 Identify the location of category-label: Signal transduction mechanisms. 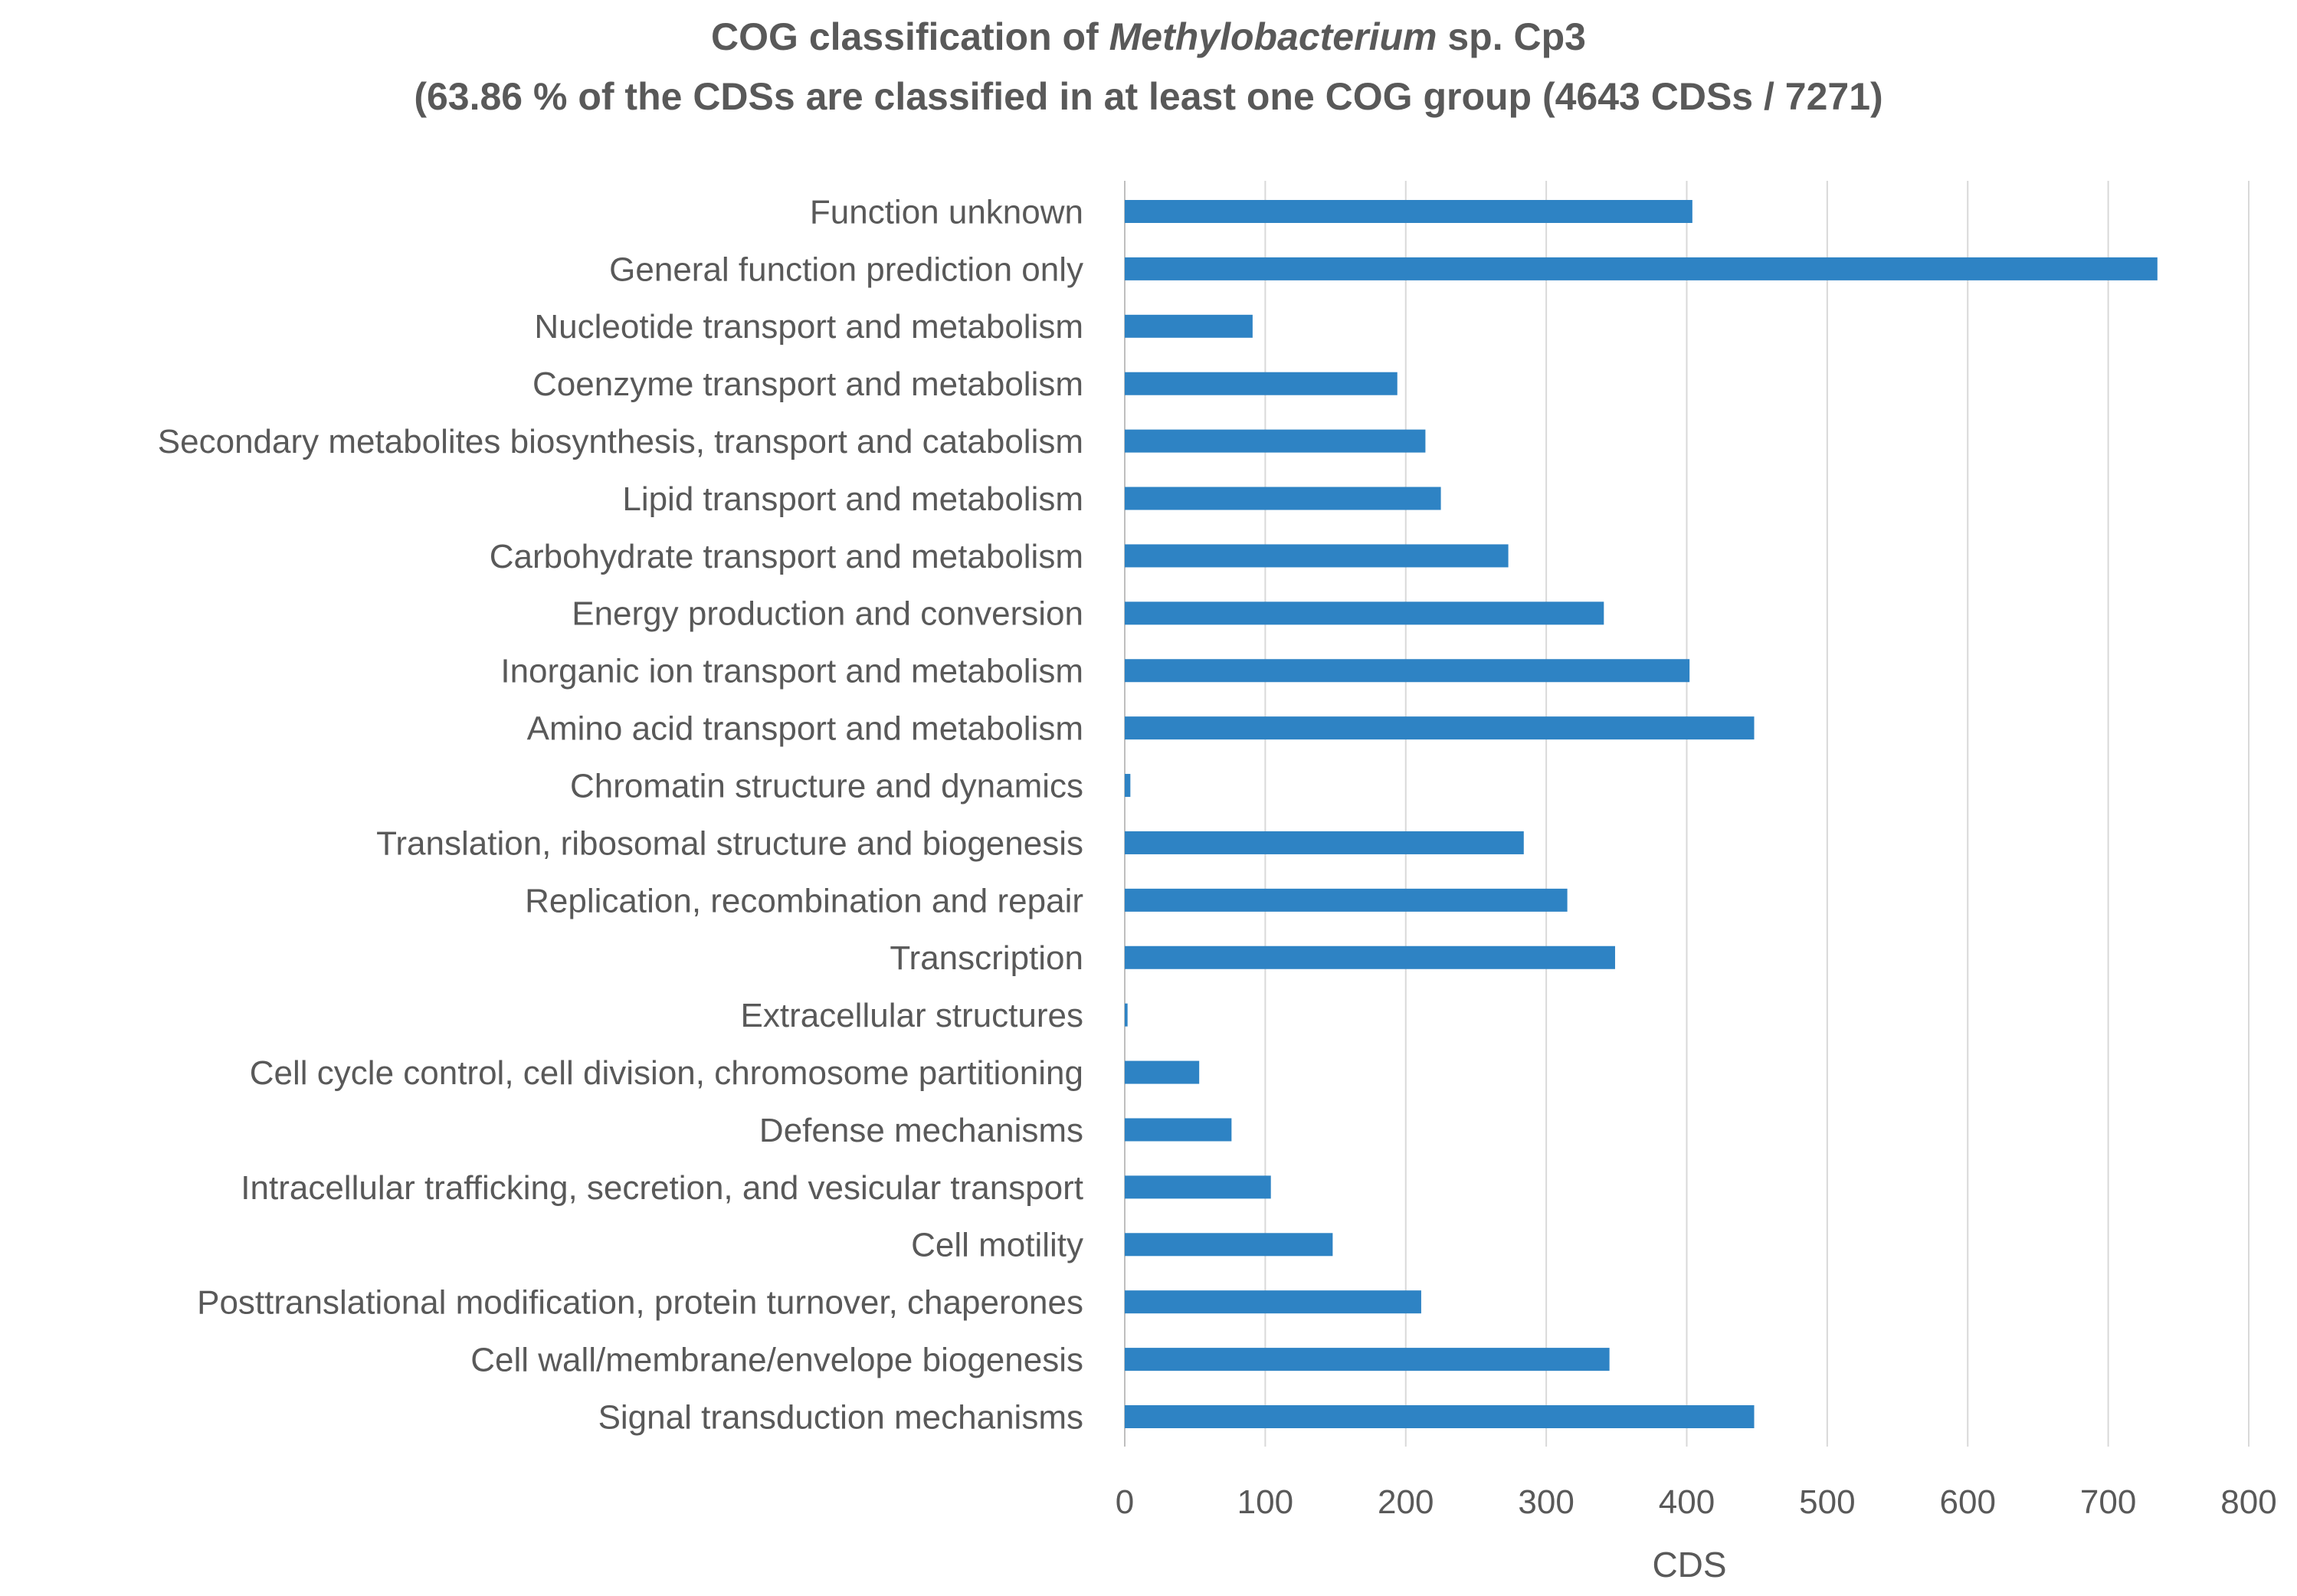
(840, 1417).